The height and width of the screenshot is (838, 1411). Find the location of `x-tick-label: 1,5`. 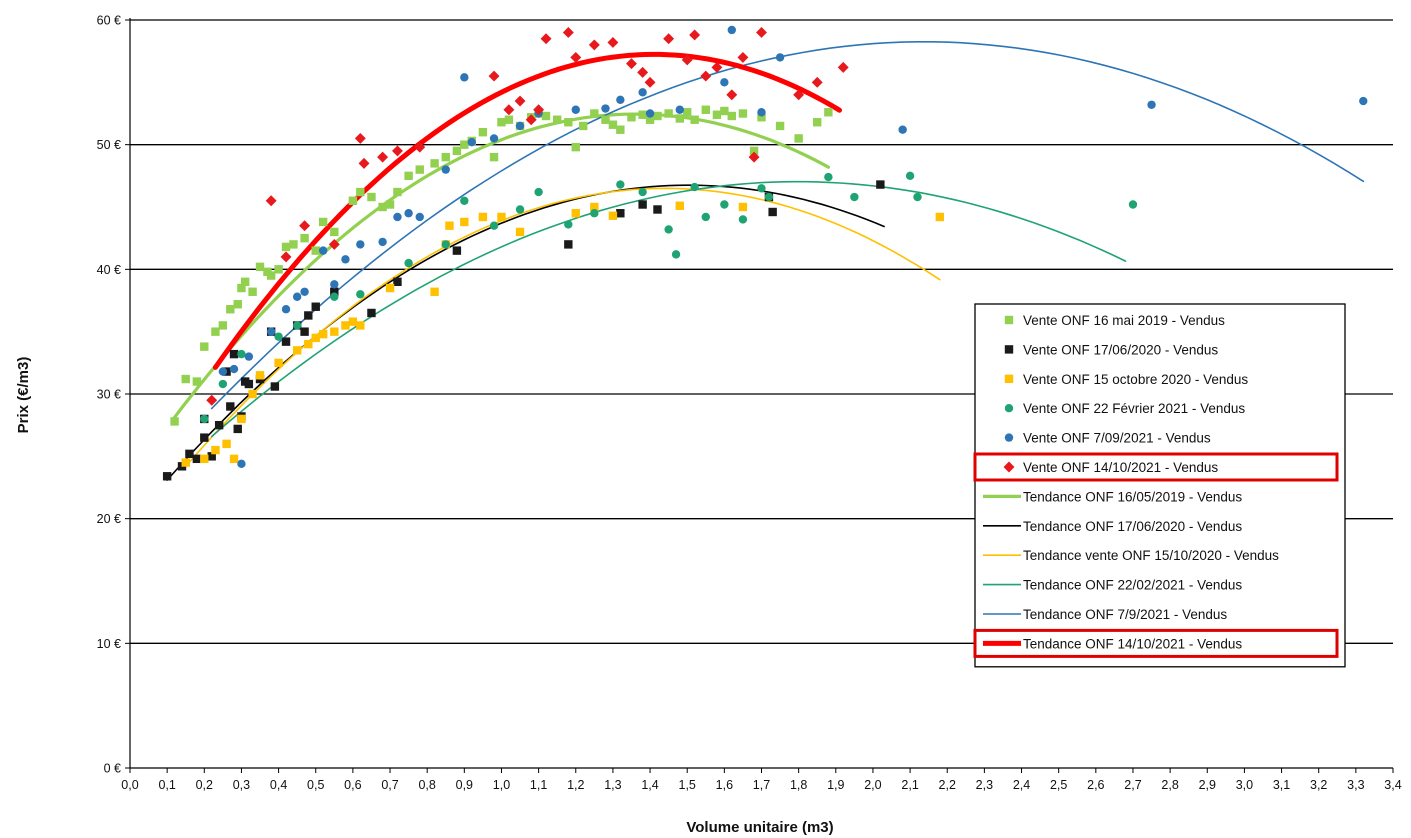

x-tick-label: 1,5 is located at coordinates (687, 785).